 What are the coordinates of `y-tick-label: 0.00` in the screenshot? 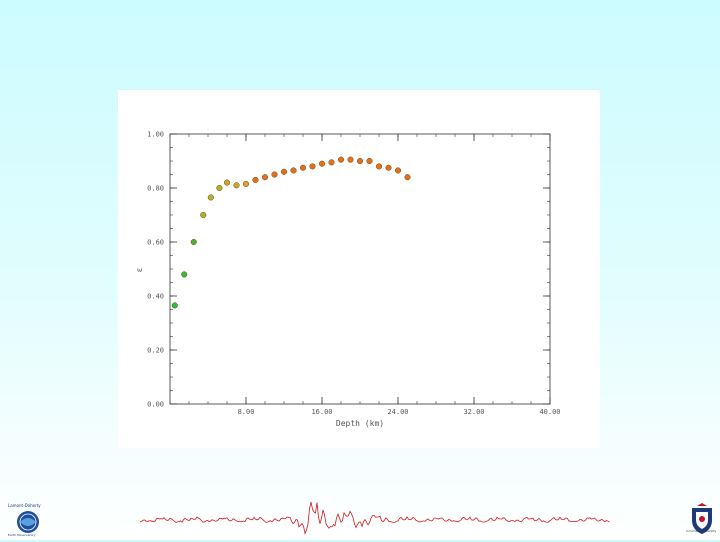 It's located at (155, 405).